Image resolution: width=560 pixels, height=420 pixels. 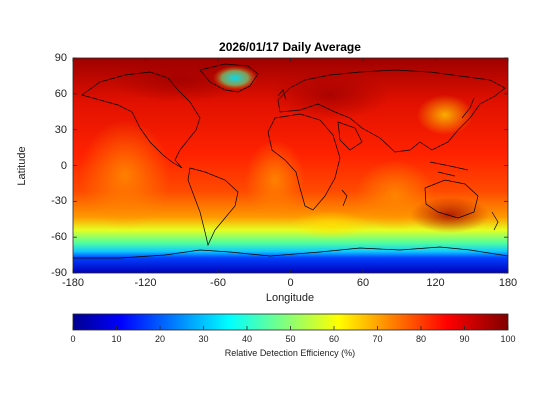 What do you see at coordinates (290, 252) in the screenshot?
I see `antarctica-coast` at bounding box center [290, 252].